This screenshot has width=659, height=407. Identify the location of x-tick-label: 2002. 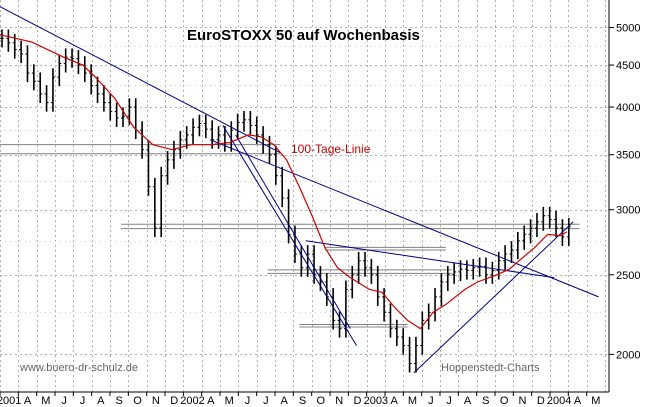
(192, 401).